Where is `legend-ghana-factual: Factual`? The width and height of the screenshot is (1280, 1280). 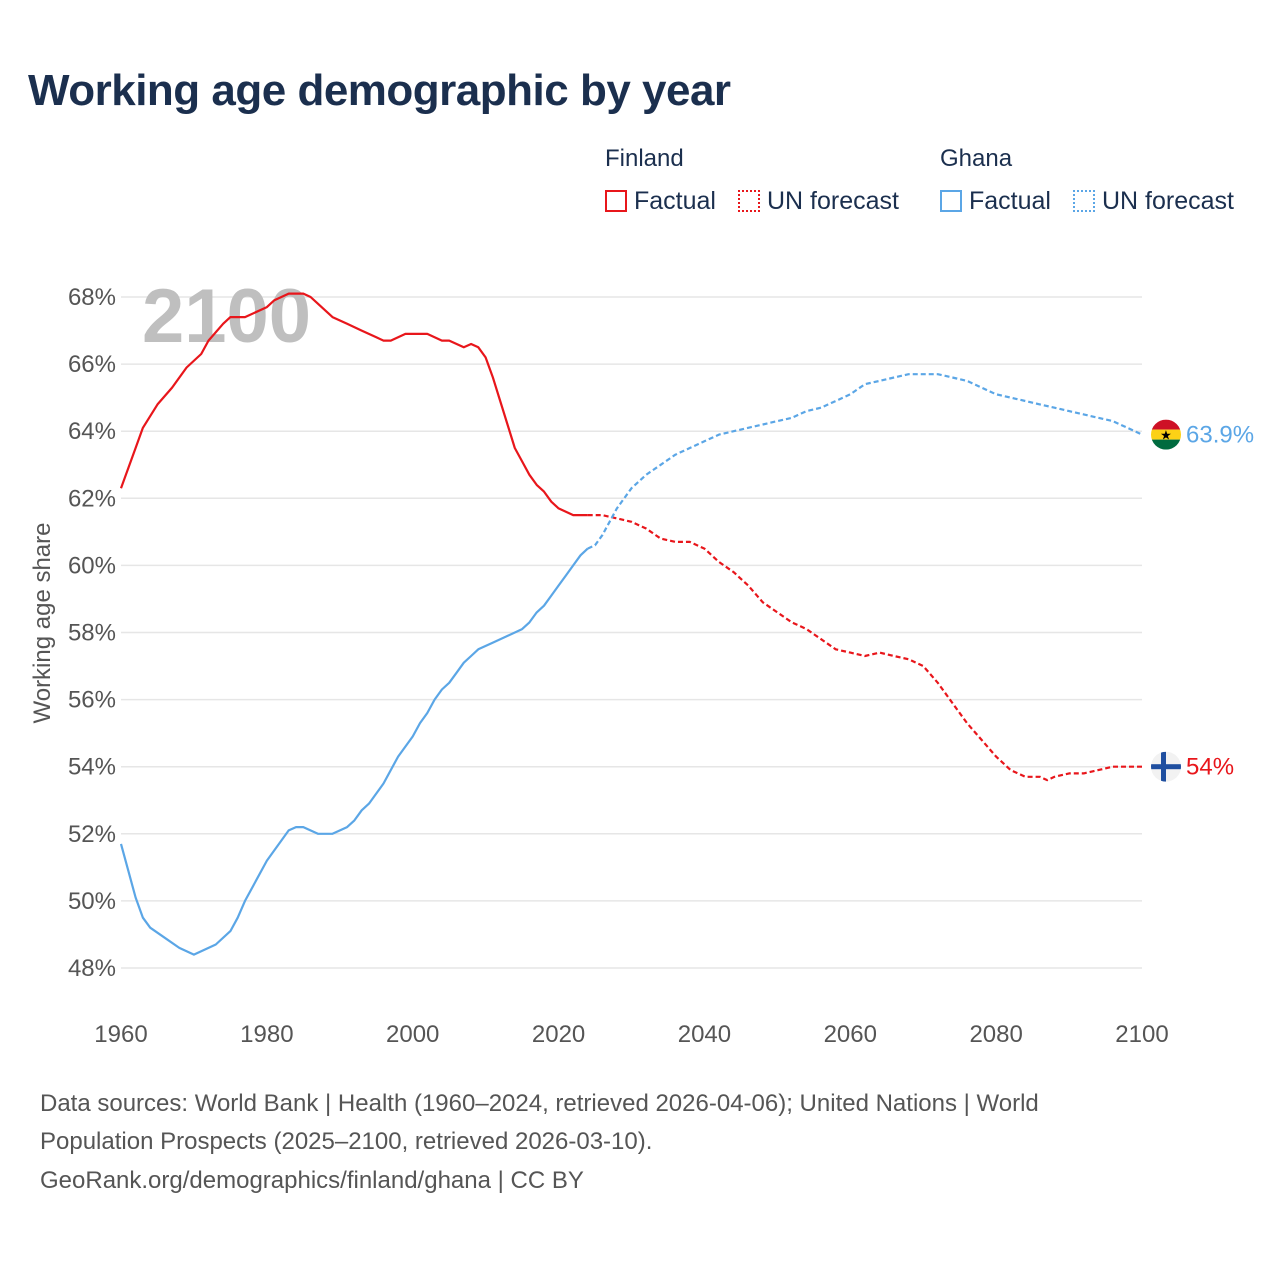 legend-ghana-factual: Factual is located at coordinates (995, 201).